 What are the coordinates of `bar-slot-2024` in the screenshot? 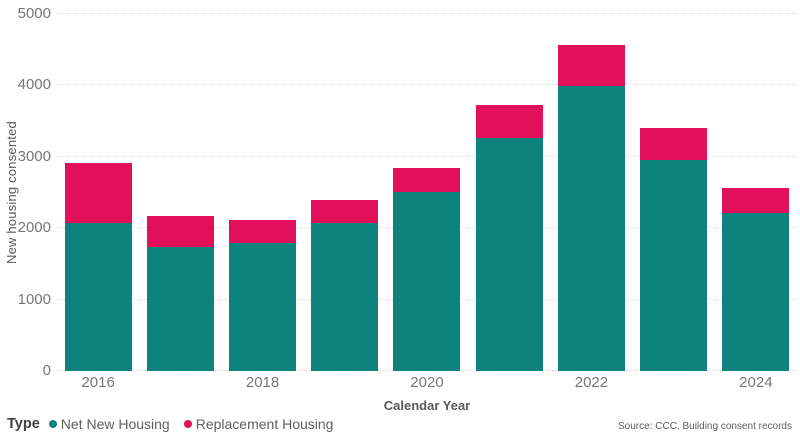 It's located at (756, 192).